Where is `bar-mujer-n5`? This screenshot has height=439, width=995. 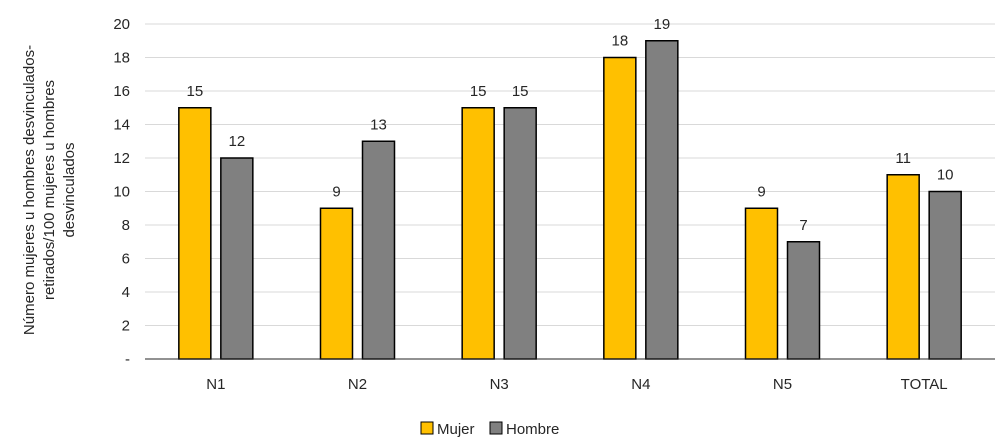 bar-mujer-n5 is located at coordinates (761, 283).